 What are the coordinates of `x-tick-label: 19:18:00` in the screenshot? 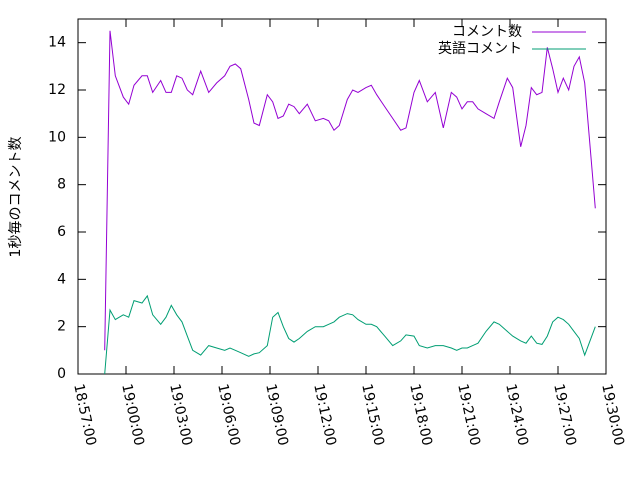 It's located at (420, 414).